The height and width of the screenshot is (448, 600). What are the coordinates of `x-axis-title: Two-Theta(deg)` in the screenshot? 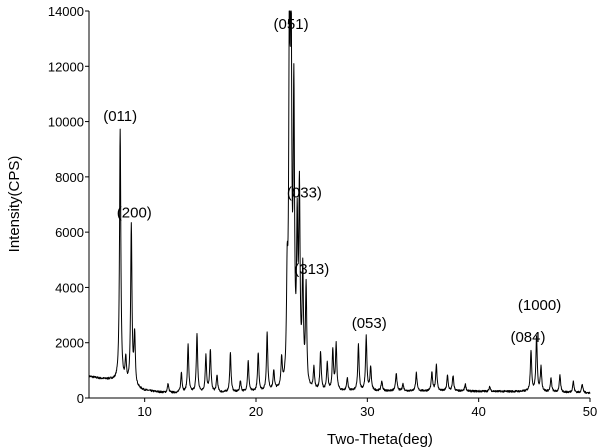 It's located at (380, 439).